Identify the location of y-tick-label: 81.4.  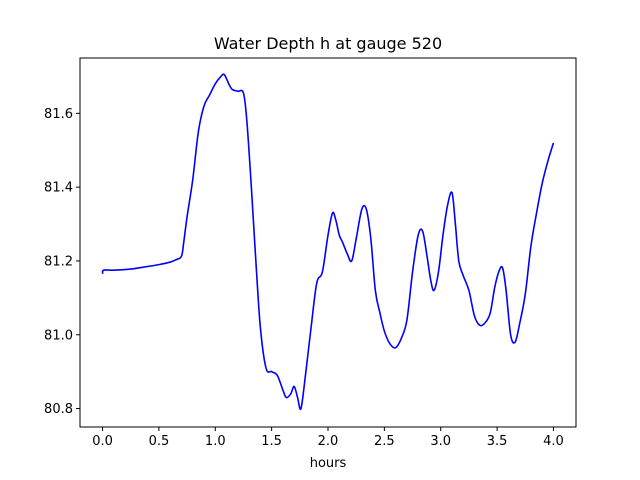
(58, 188).